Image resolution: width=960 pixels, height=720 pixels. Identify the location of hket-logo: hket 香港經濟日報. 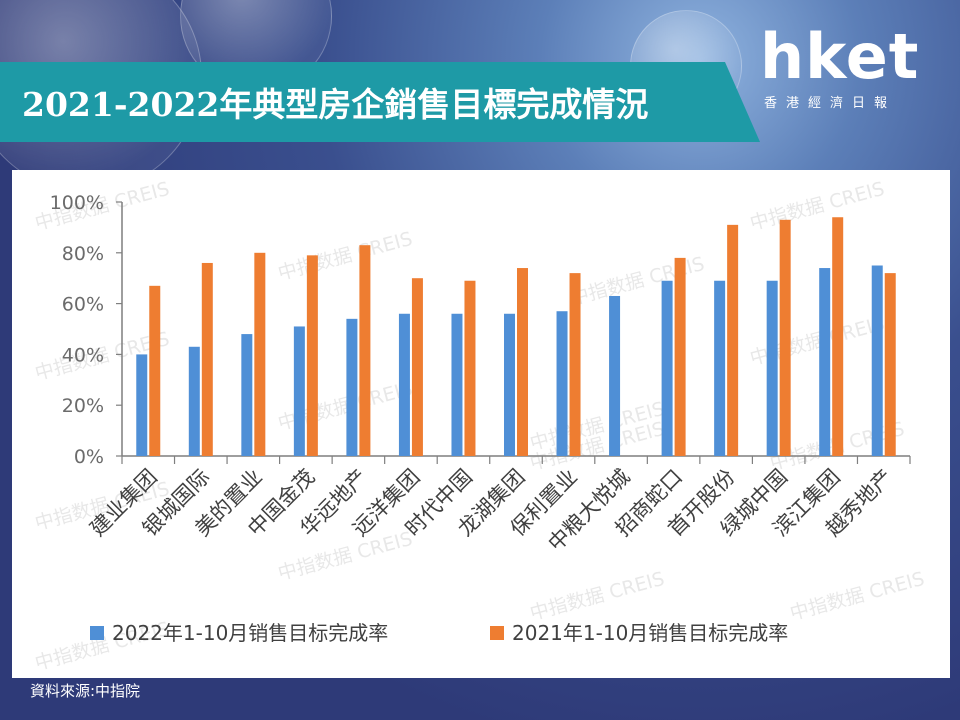
(850, 68).